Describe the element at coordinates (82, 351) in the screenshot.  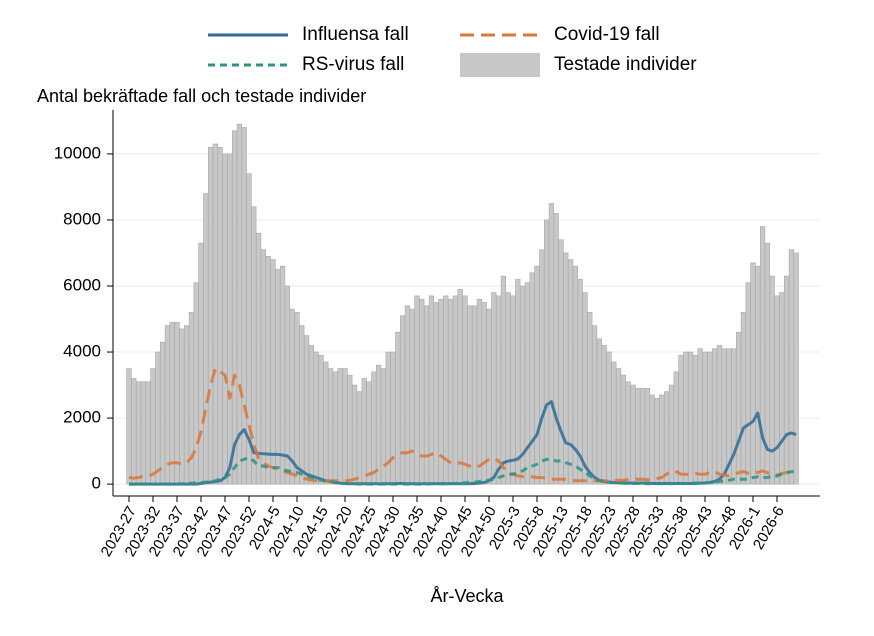
I see `y-tick-label: 4000` at that location.